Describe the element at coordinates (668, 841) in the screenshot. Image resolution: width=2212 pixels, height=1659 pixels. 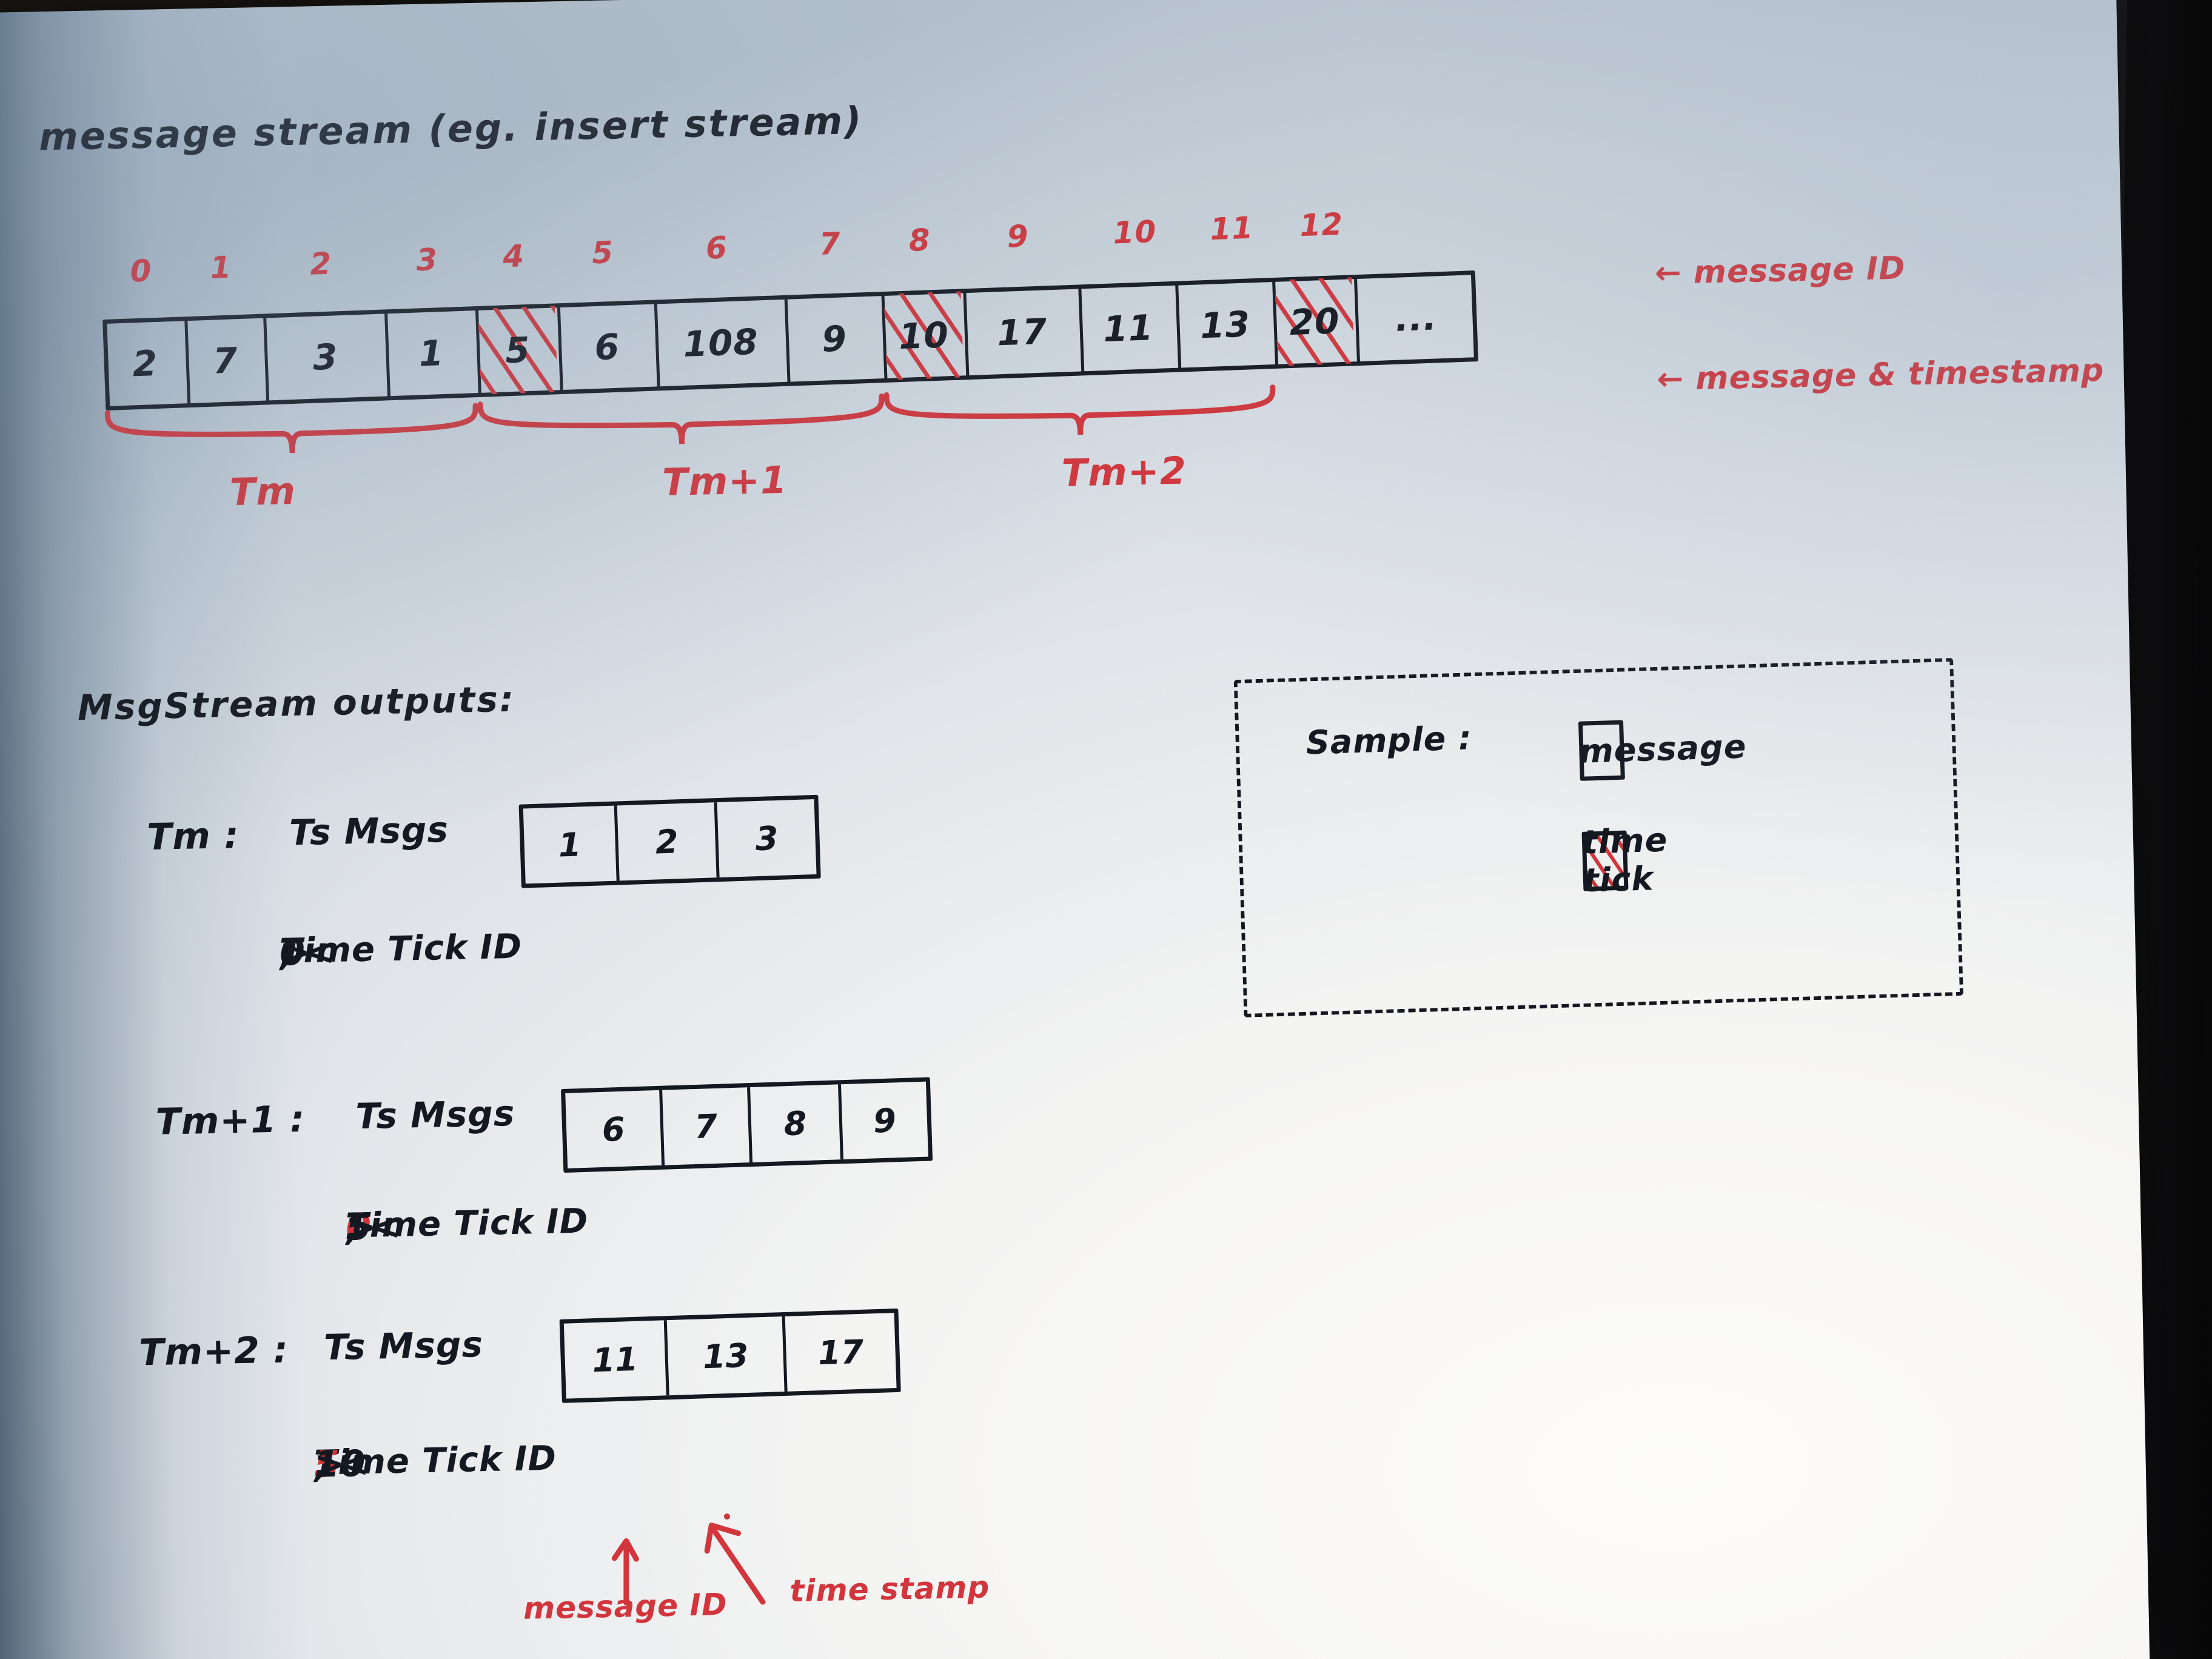
I see `ts-msg-cell: 2` at that location.